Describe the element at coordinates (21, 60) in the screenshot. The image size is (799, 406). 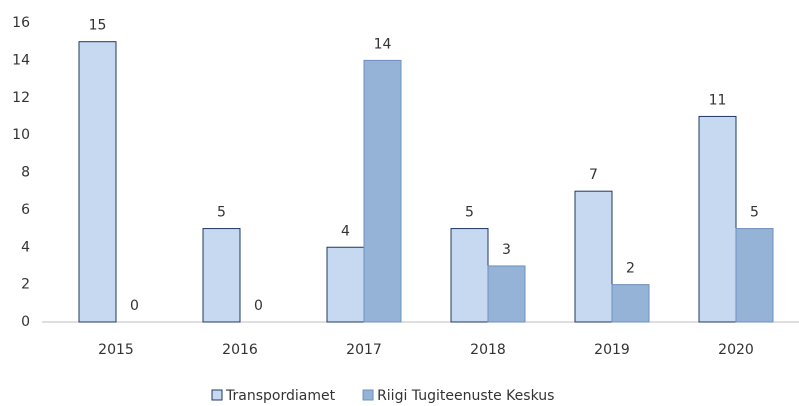
I see `y-tick-label: 14` at that location.